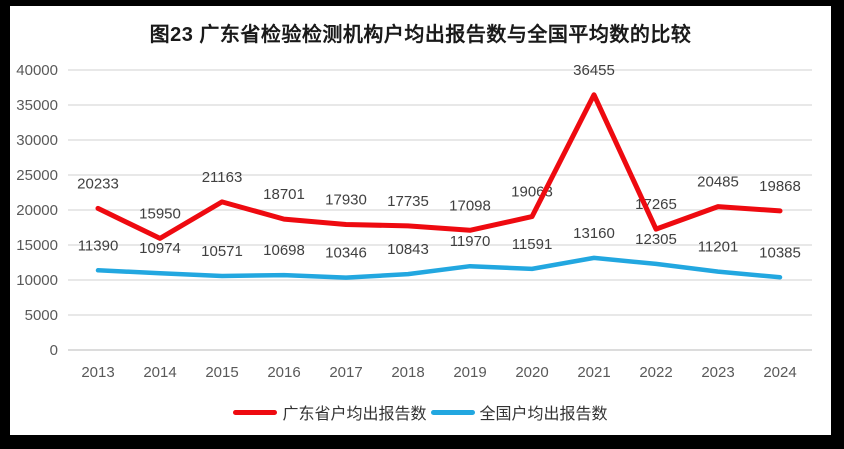  What do you see at coordinates (656, 239) in the screenshot?
I see `data-label-series-1: 12305` at bounding box center [656, 239].